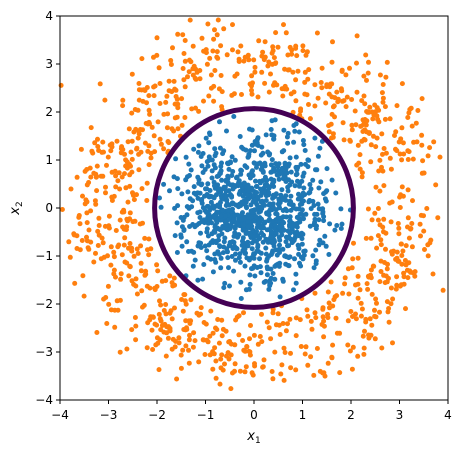  I want to click on x-tick-label: −3, so click(109, 415).